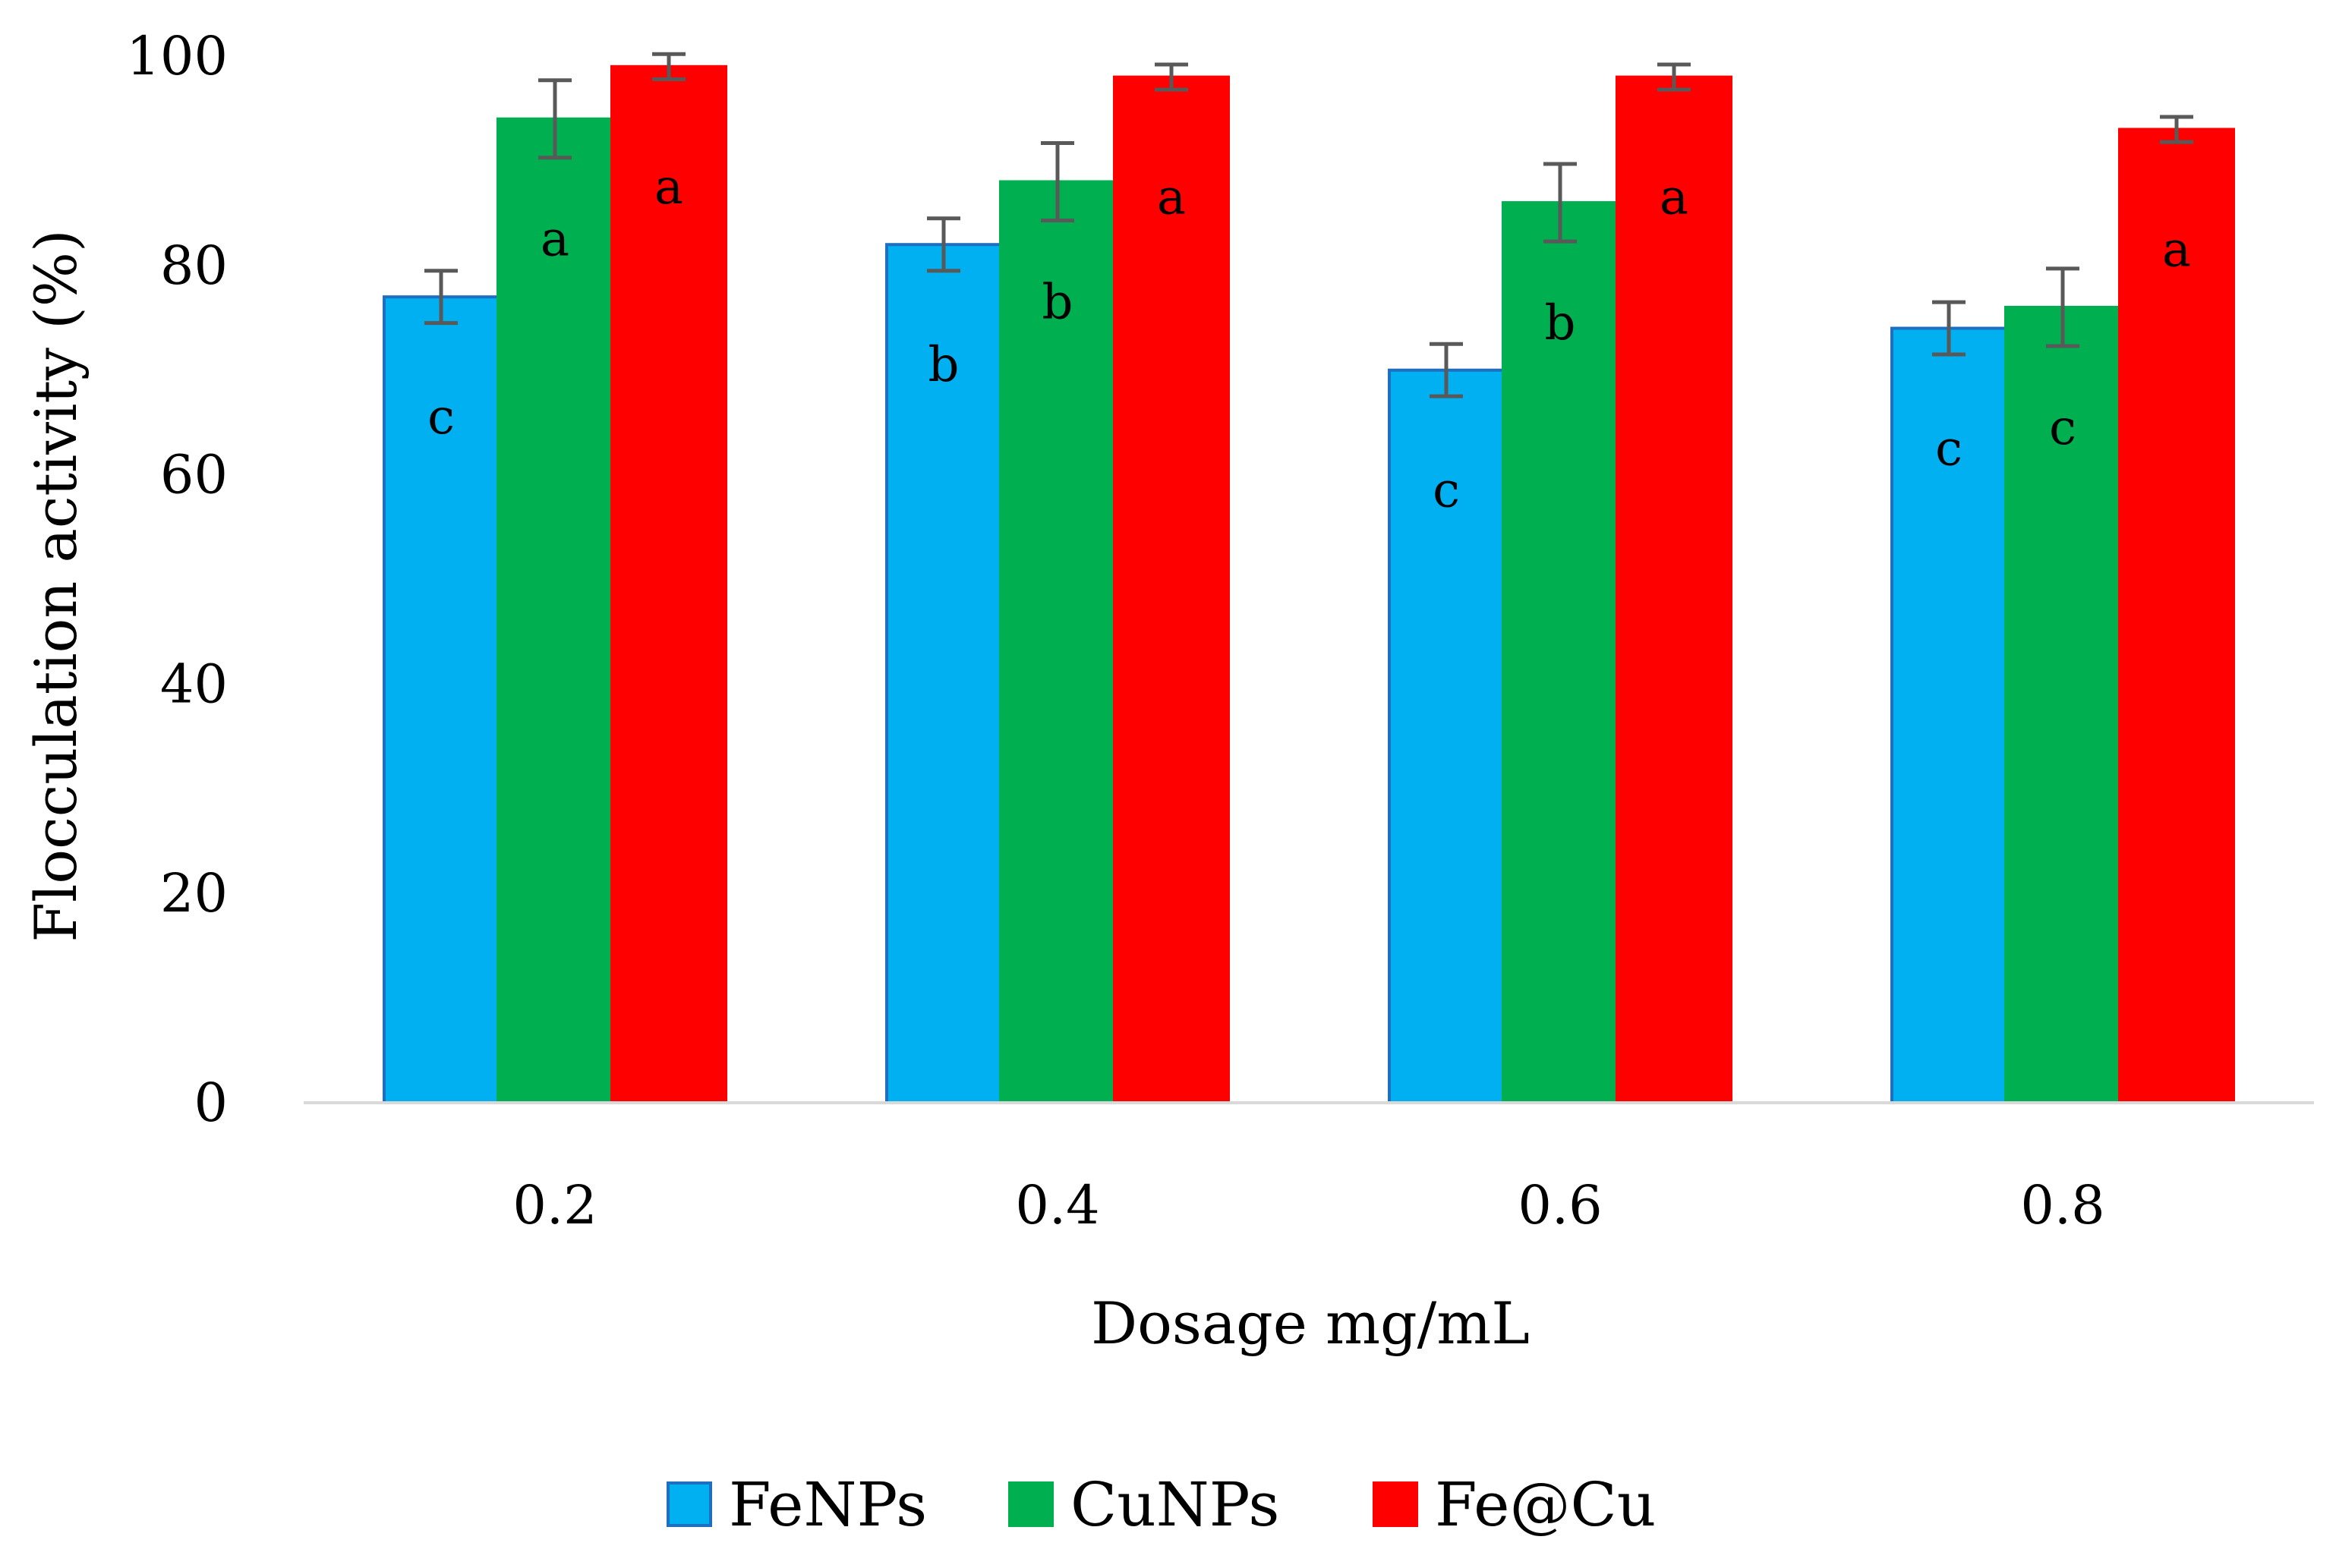 The height and width of the screenshot is (1568, 2336). I want to click on x-tick-label: 0.8, so click(2062, 1205).